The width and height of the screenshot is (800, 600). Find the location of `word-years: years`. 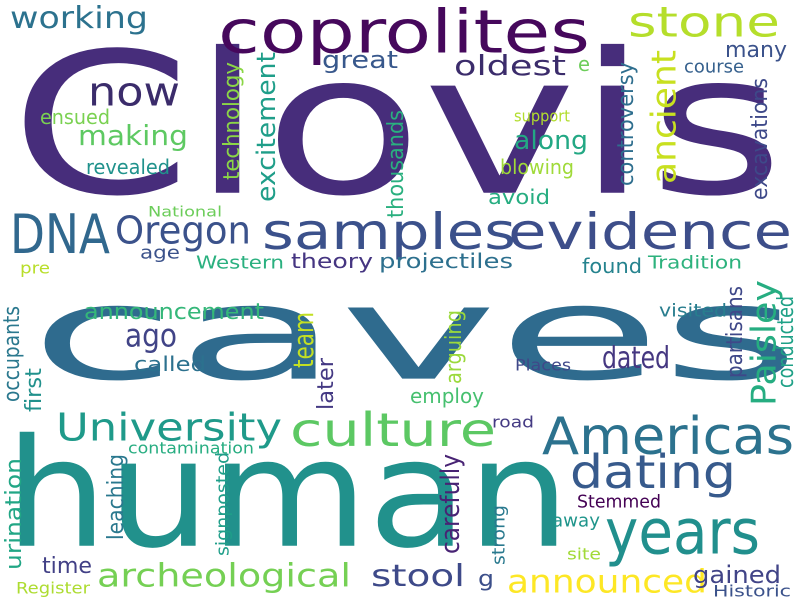

word-years: years is located at coordinates (682, 533).